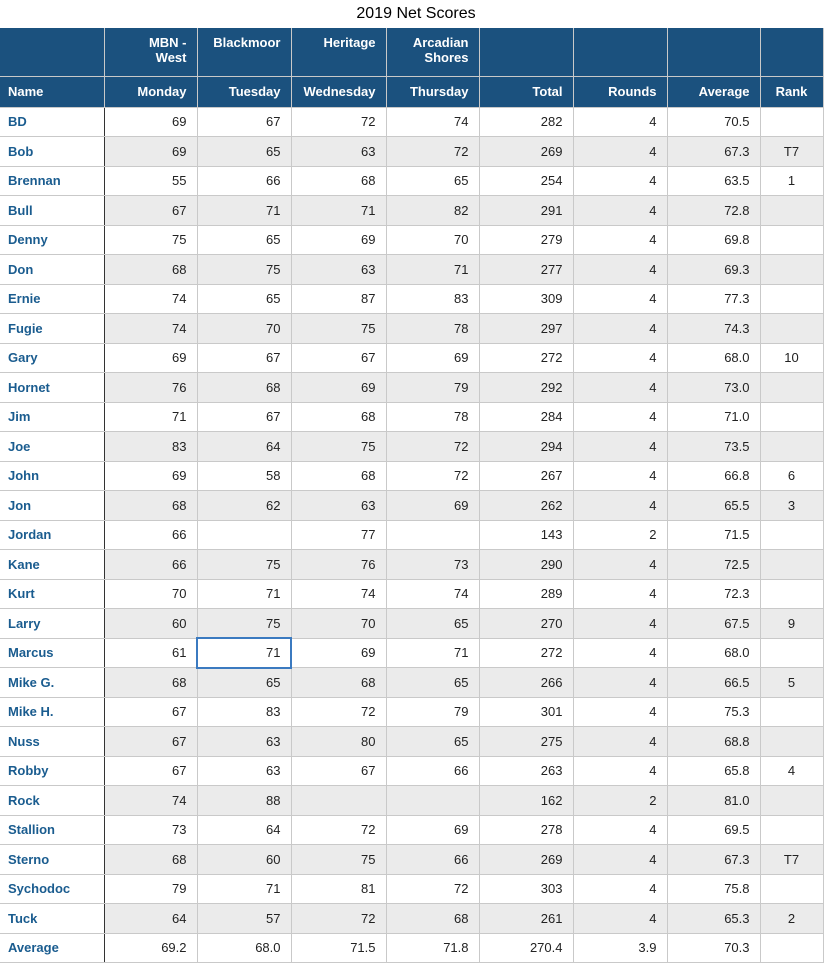  What do you see at coordinates (620, 534) in the screenshot?
I see `score-cell: 2` at bounding box center [620, 534].